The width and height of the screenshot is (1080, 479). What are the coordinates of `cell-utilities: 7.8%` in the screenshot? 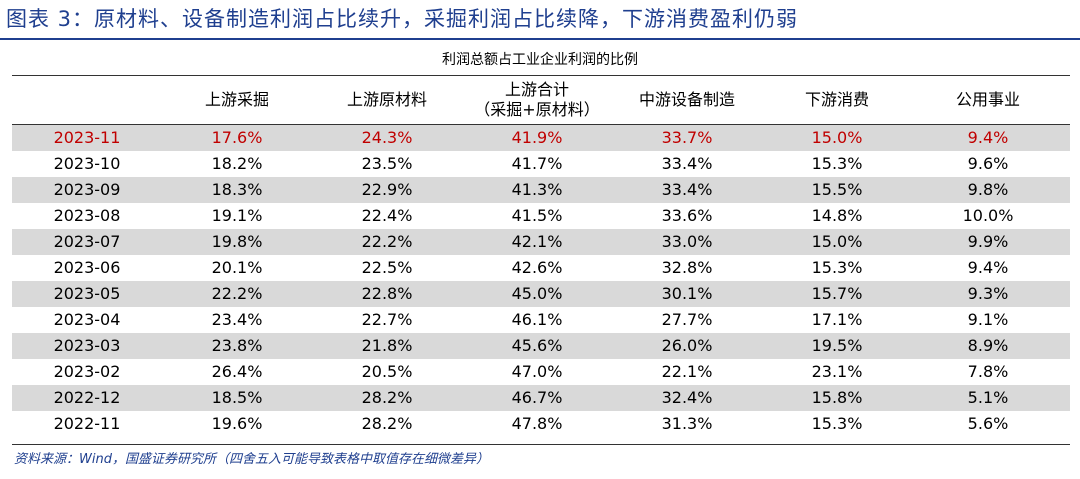 It's located at (988, 371).